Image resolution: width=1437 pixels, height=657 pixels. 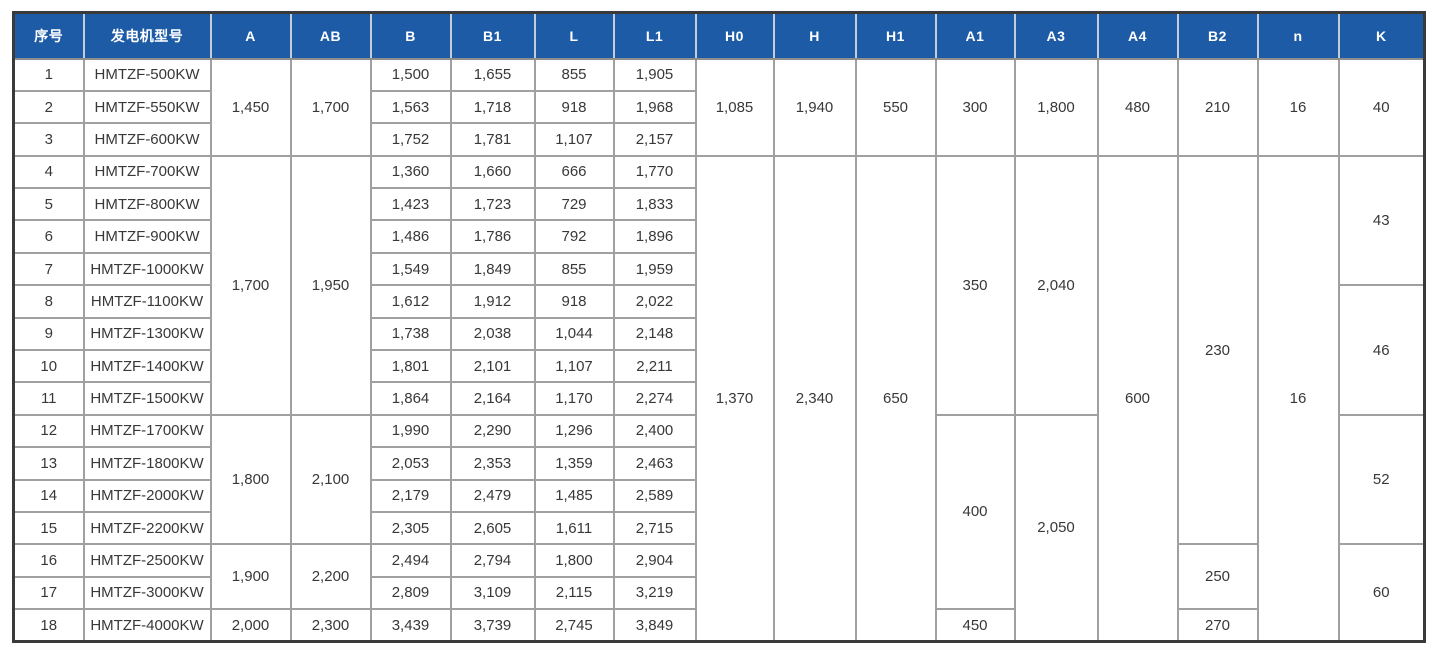 What do you see at coordinates (1217, 35) in the screenshot?
I see `column-header-b2: B2` at bounding box center [1217, 35].